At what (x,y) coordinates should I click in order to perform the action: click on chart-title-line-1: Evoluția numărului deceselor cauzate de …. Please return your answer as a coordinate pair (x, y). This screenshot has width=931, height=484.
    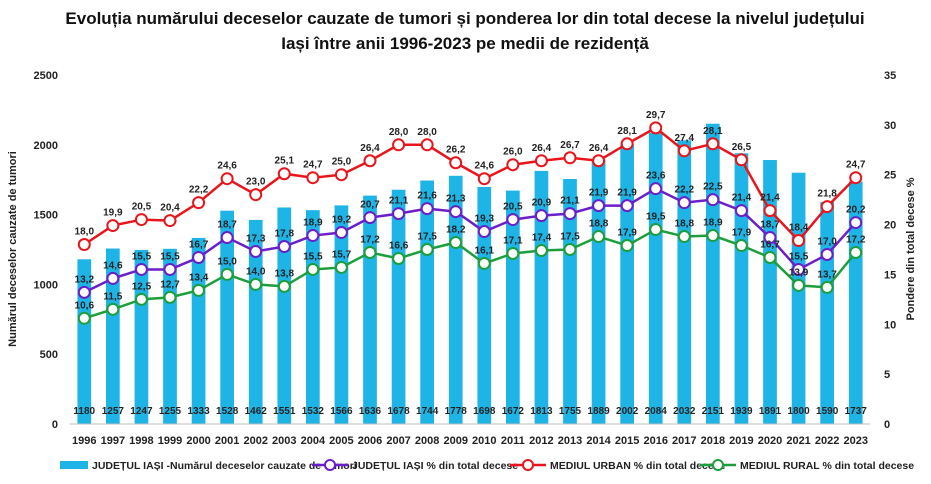
    Looking at the image, I should click on (464, 18).